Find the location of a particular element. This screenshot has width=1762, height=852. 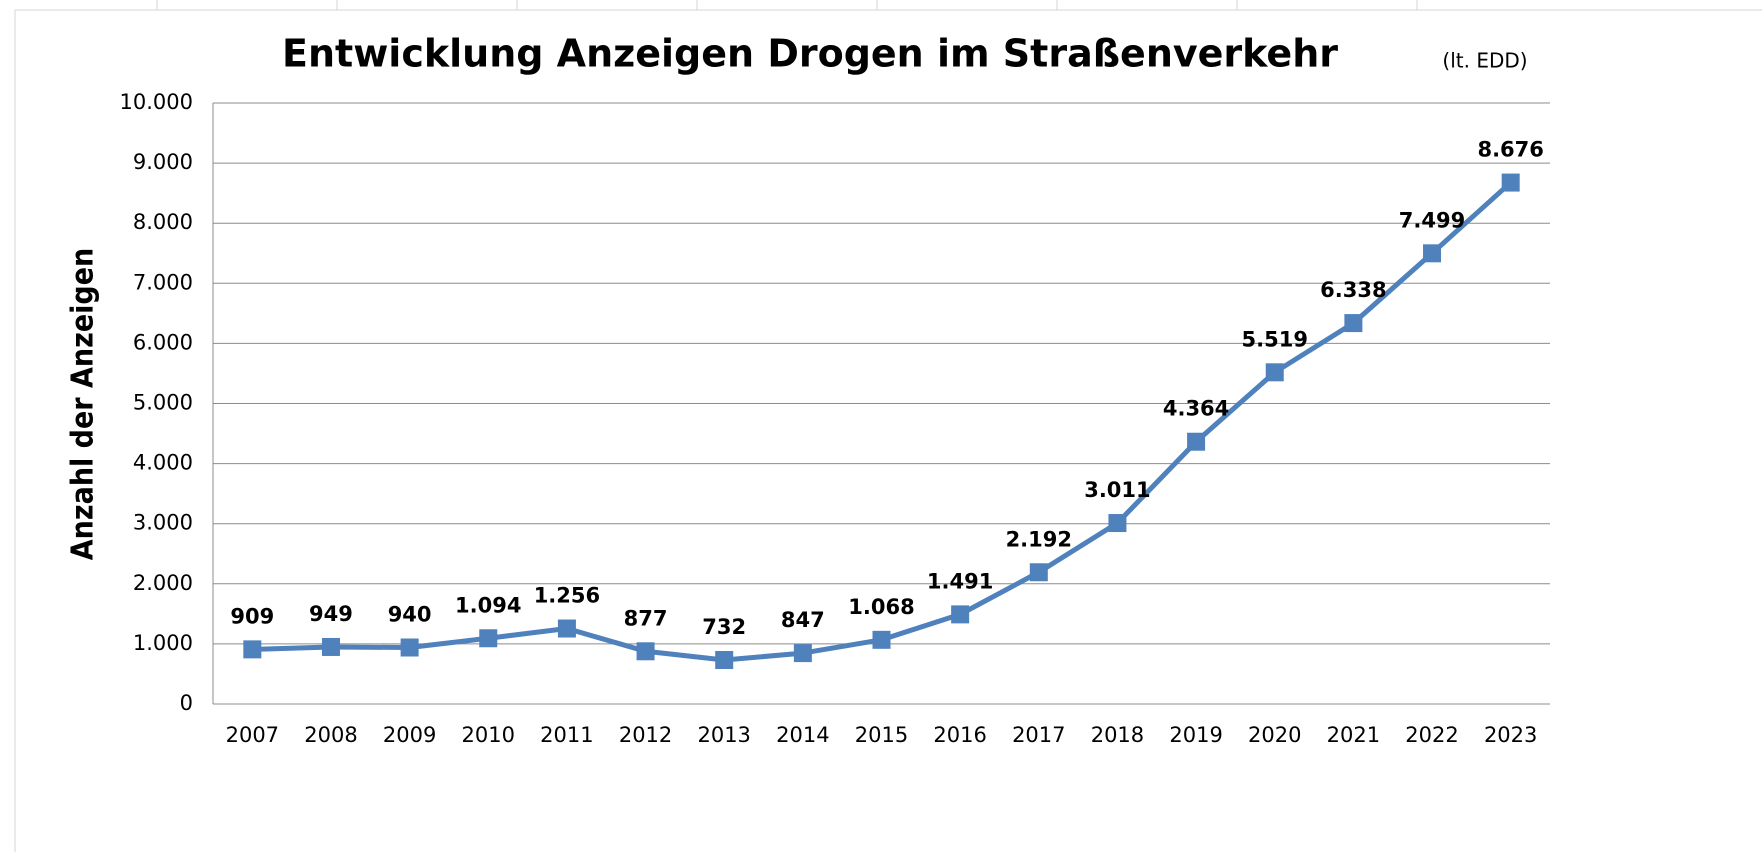

y-tick-label: 8.000 is located at coordinates (163, 222).